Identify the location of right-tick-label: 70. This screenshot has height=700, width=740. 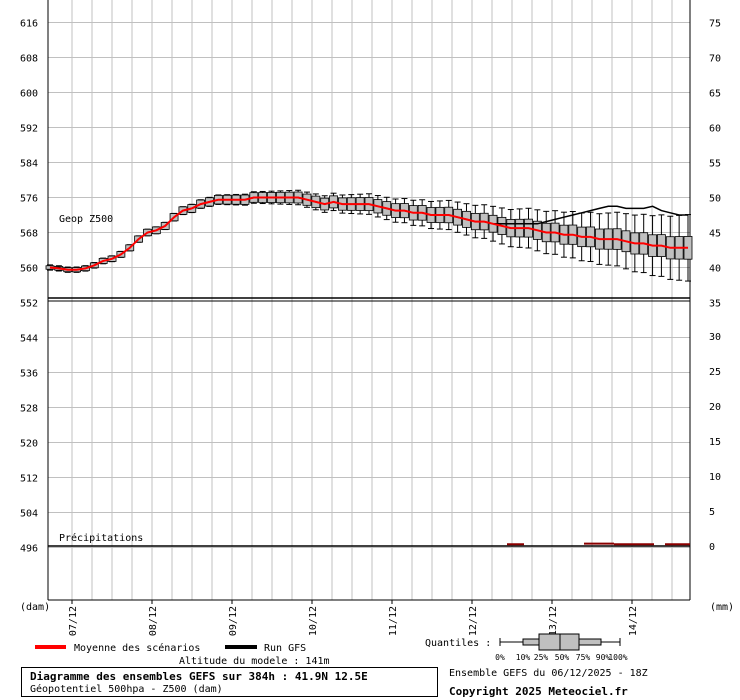
(715, 59).